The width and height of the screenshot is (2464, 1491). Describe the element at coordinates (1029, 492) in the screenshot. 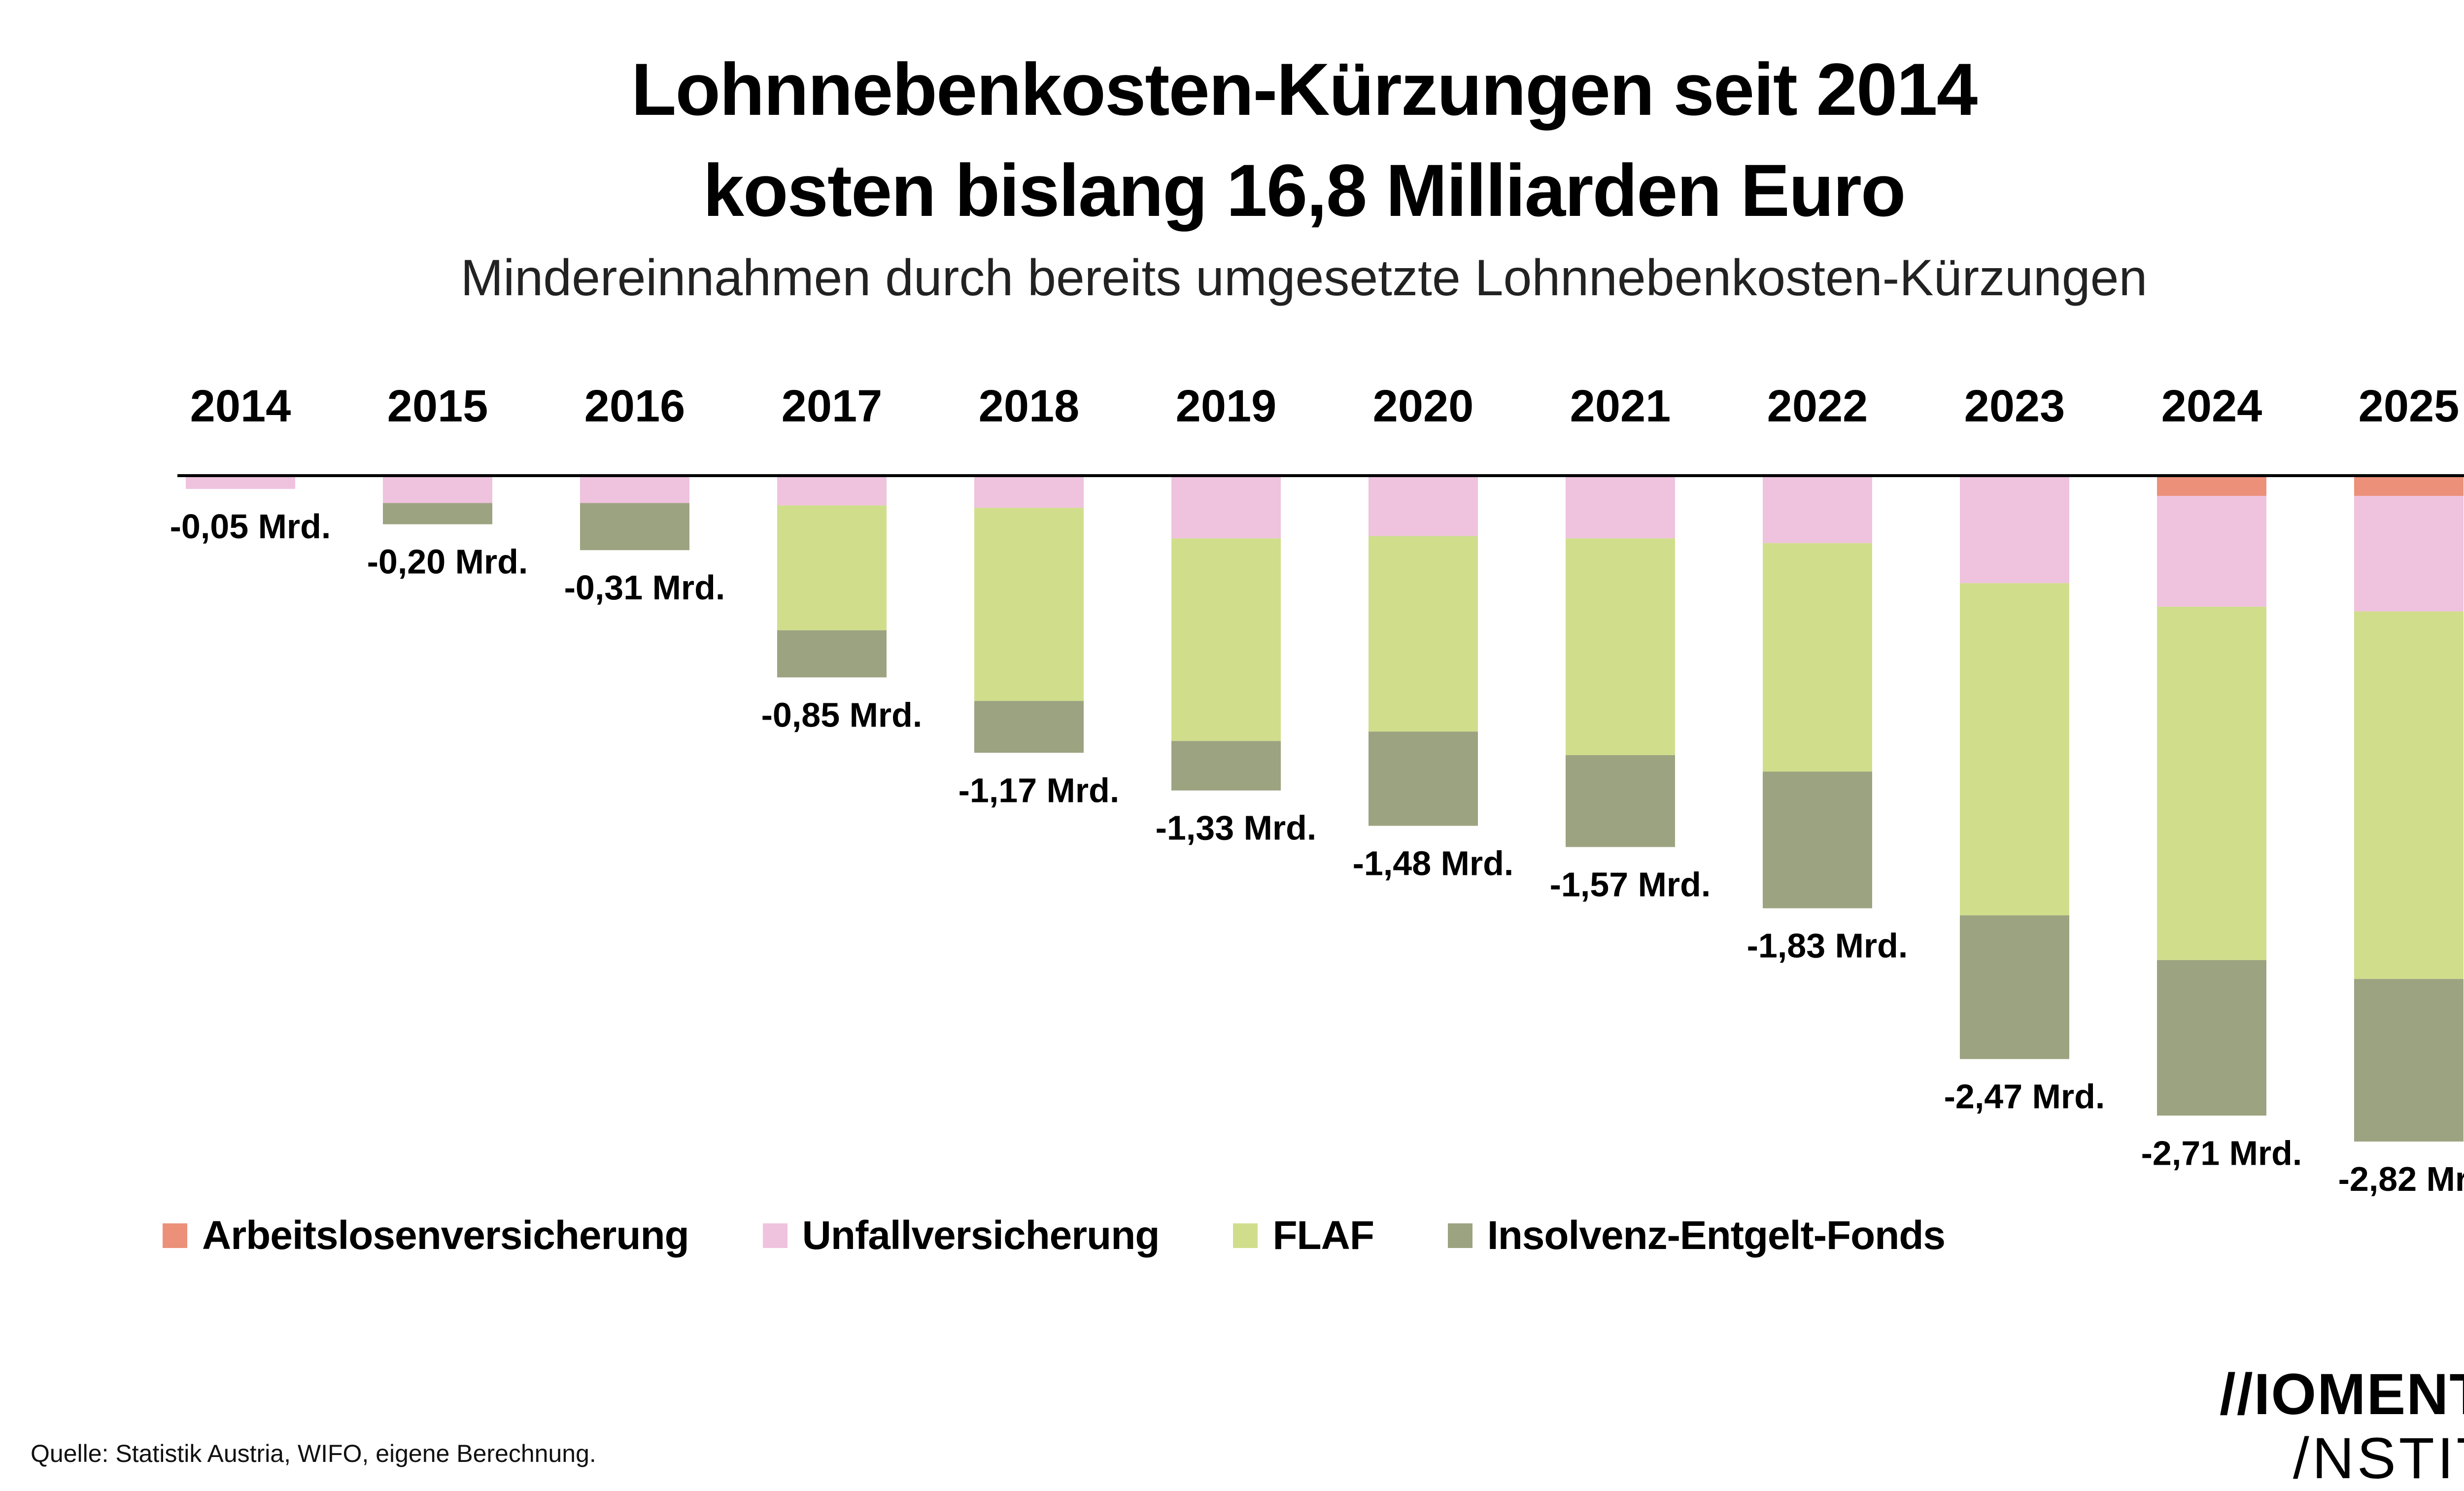

I see `bar-segment-2018-unfallversicherung` at that location.